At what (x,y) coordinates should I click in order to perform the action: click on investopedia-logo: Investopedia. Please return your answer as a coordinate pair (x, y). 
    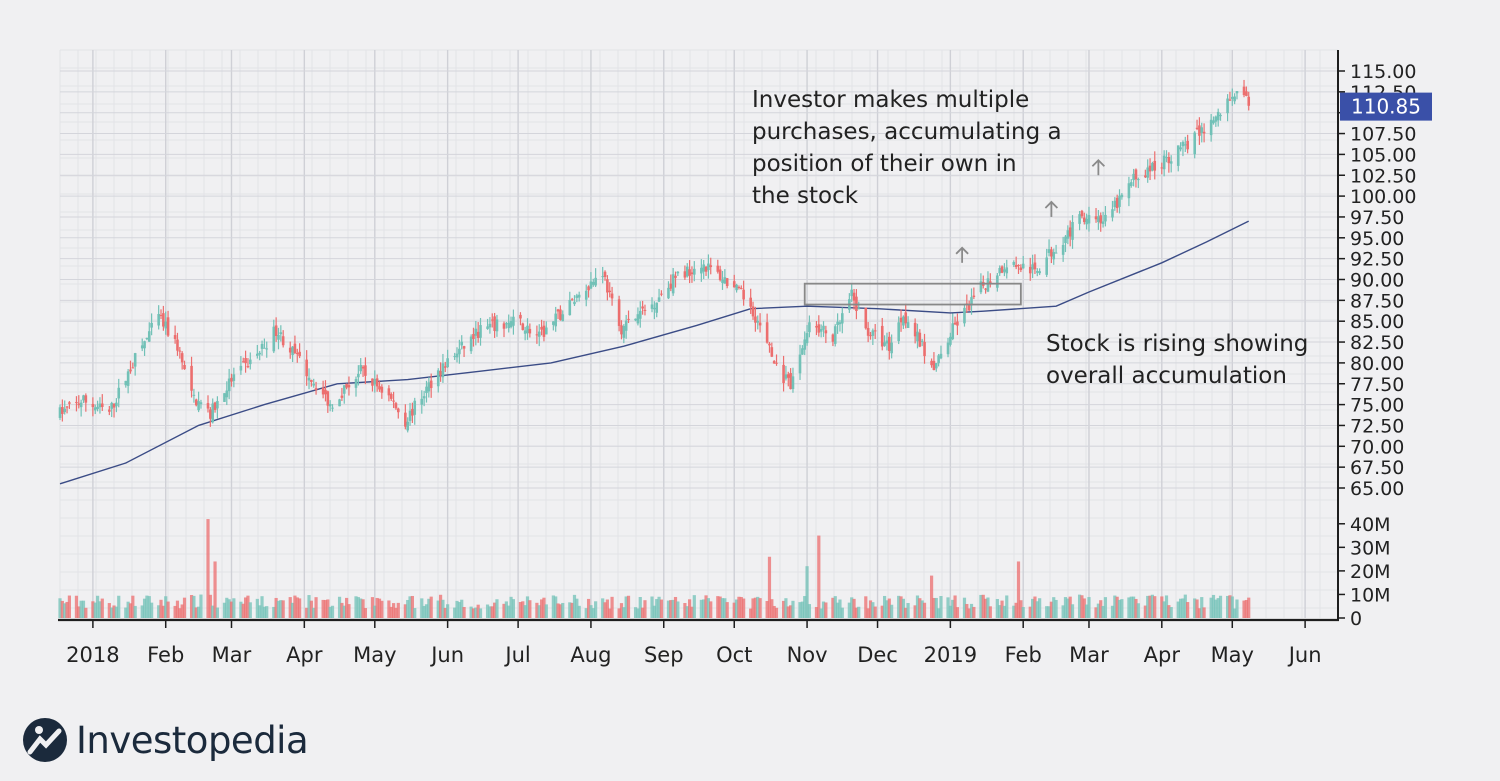
    Looking at the image, I should click on (165, 740).